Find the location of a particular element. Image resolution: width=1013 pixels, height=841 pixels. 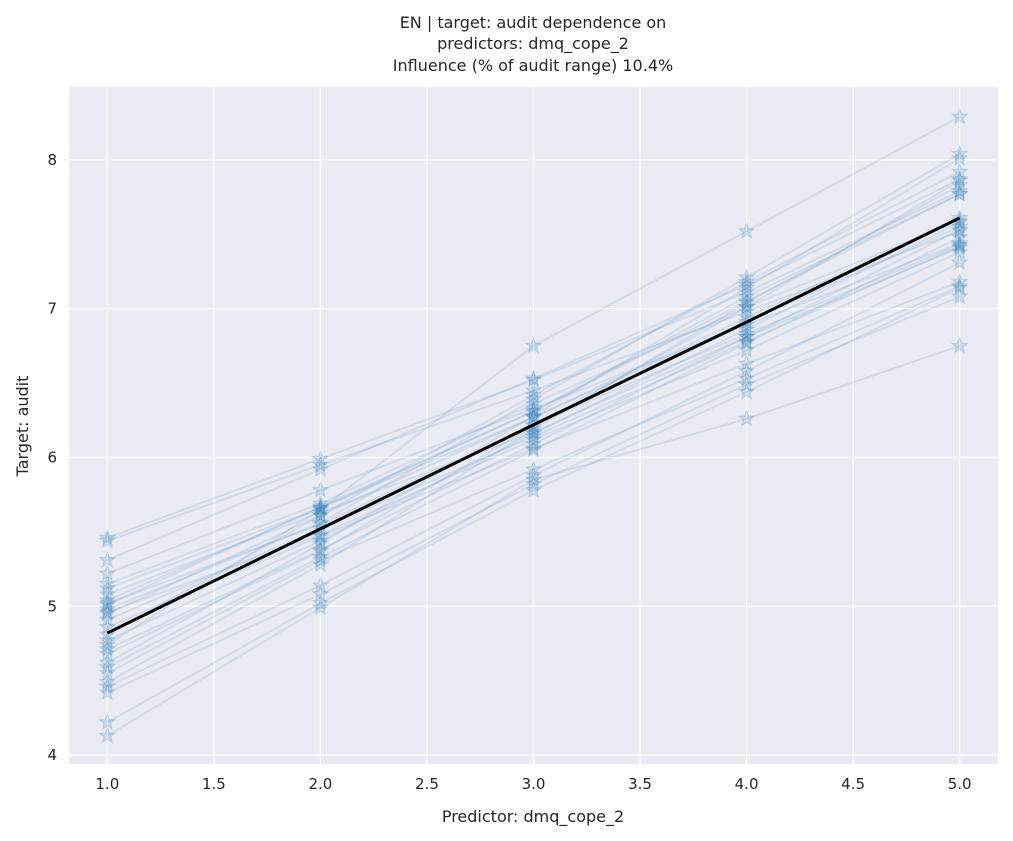

x-tick-label: 4.5 is located at coordinates (853, 784).